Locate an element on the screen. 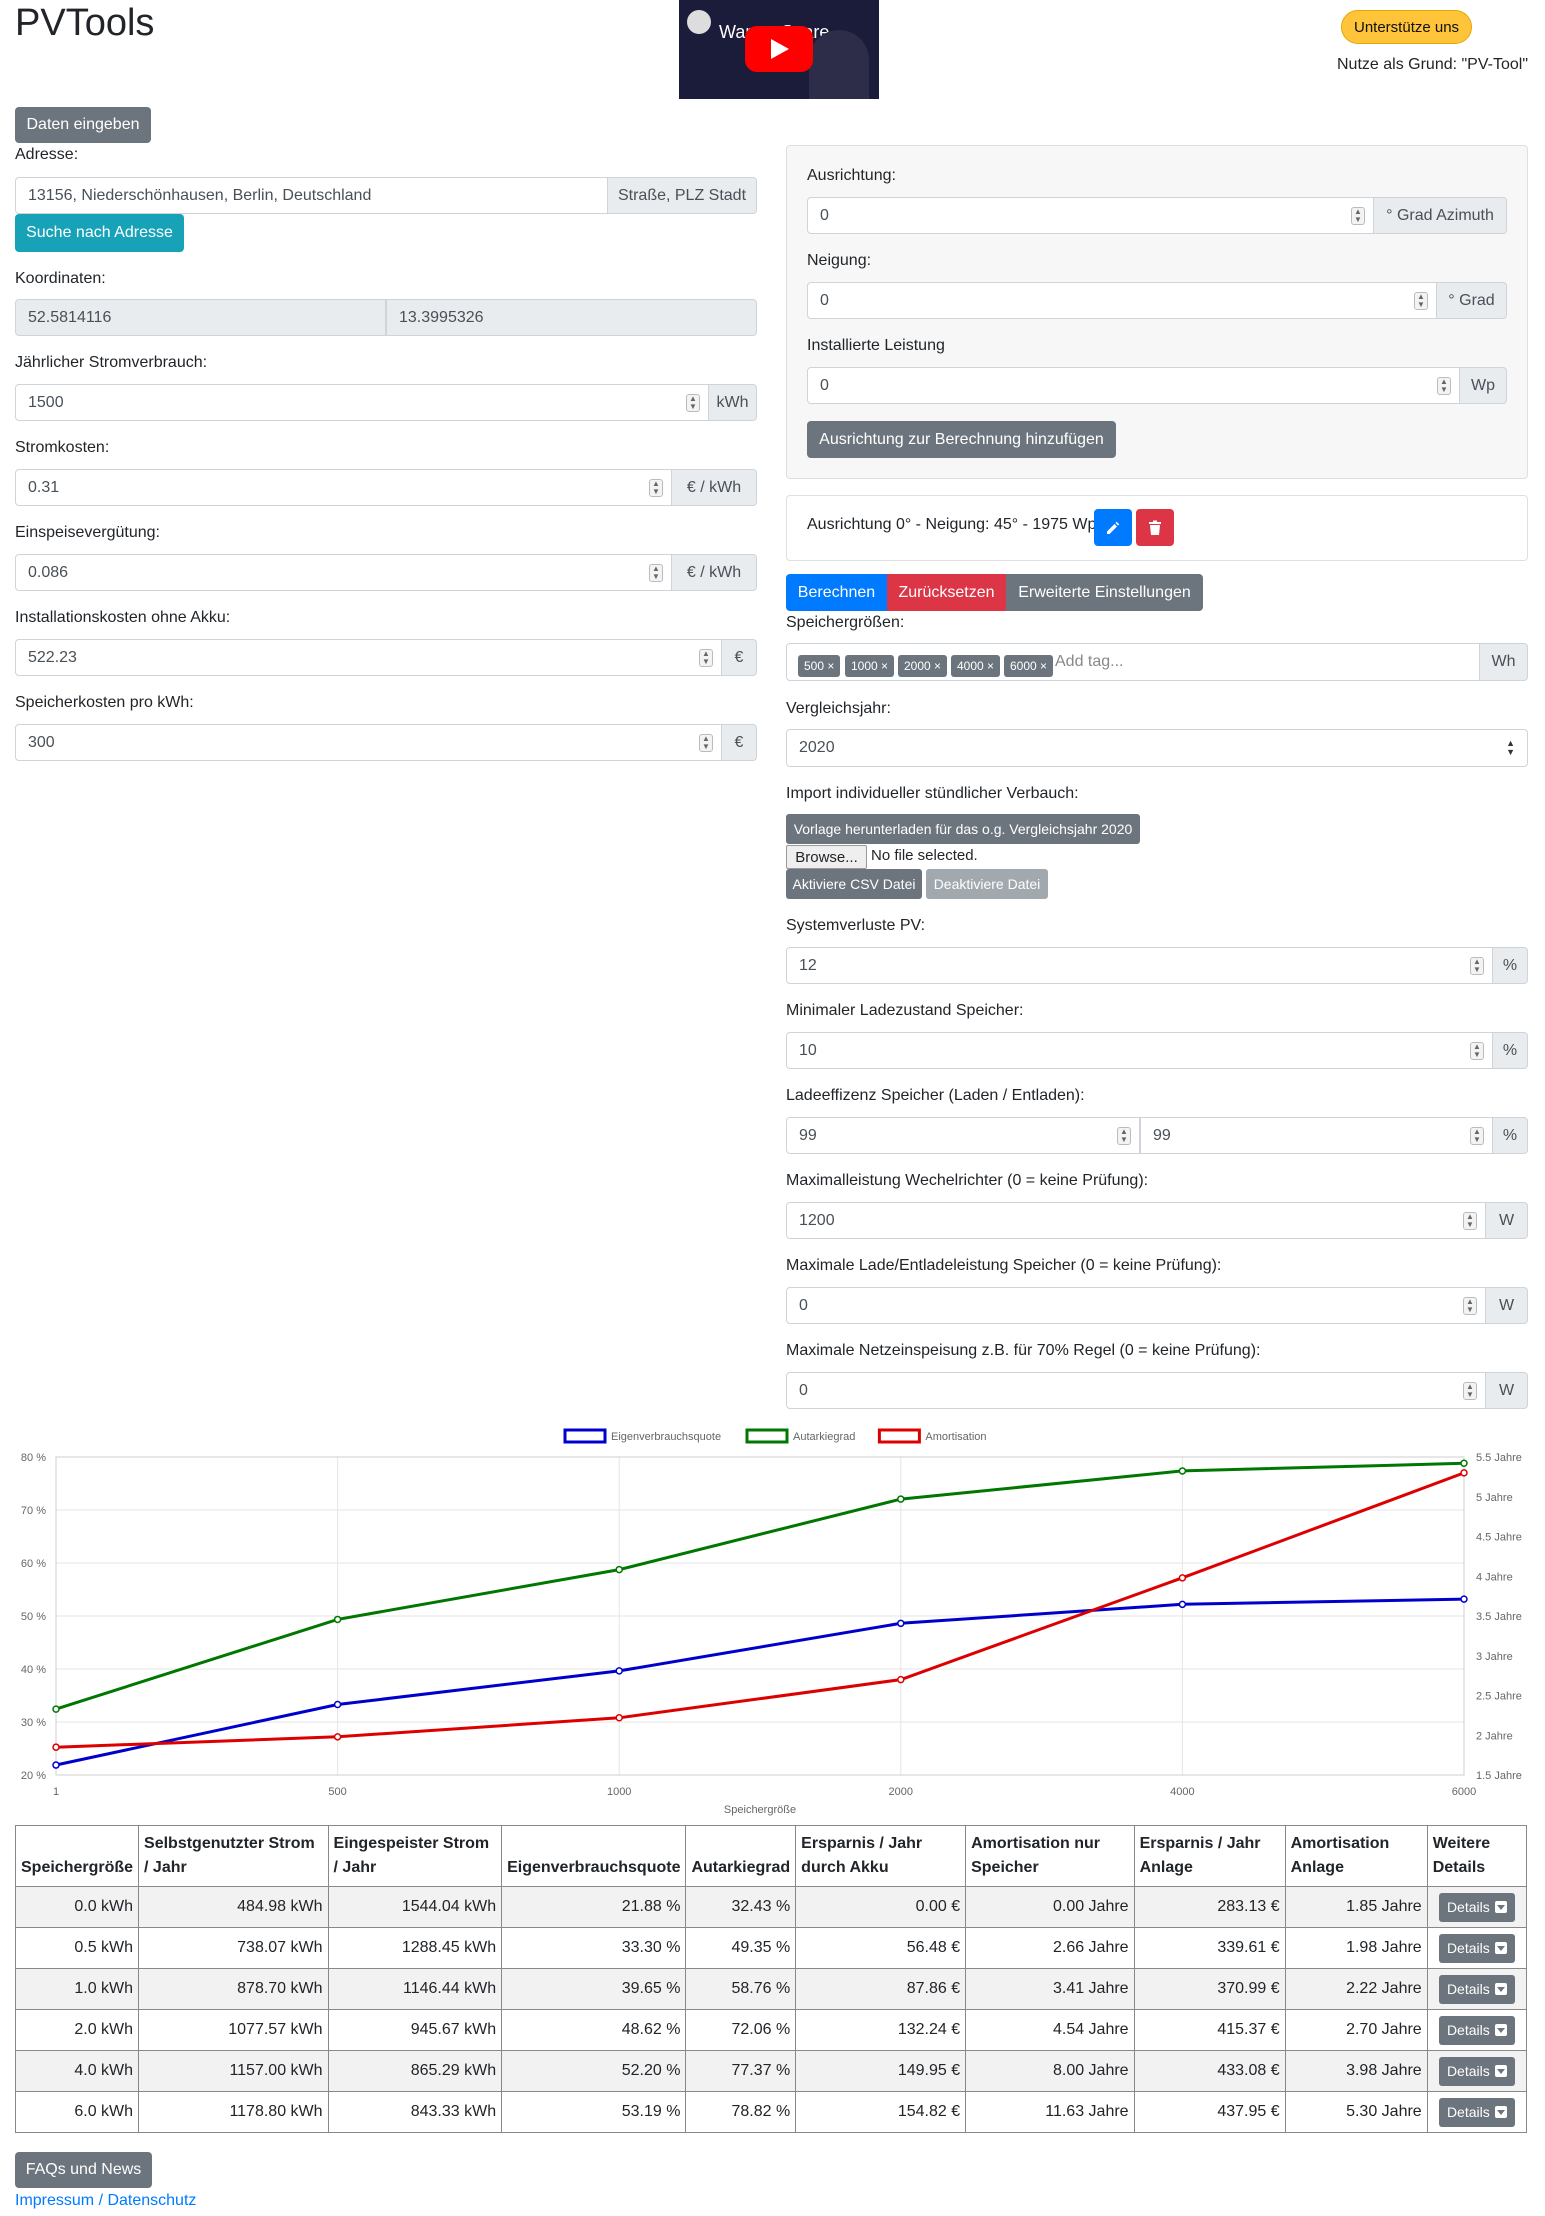  cell-amortisation-speicher: 3.41 Jahre is located at coordinates (1050, 1989).